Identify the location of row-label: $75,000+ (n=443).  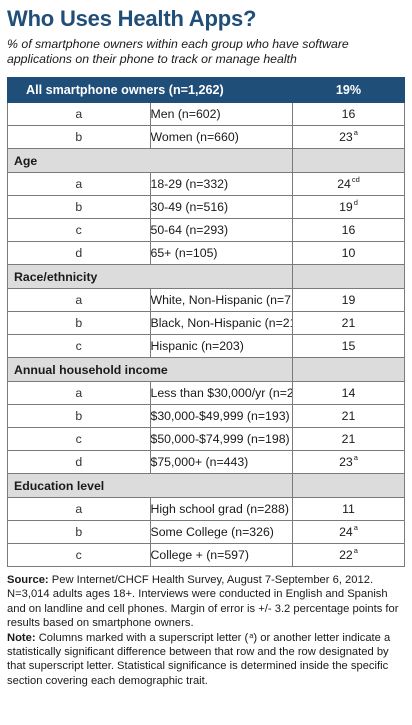
(221, 462).